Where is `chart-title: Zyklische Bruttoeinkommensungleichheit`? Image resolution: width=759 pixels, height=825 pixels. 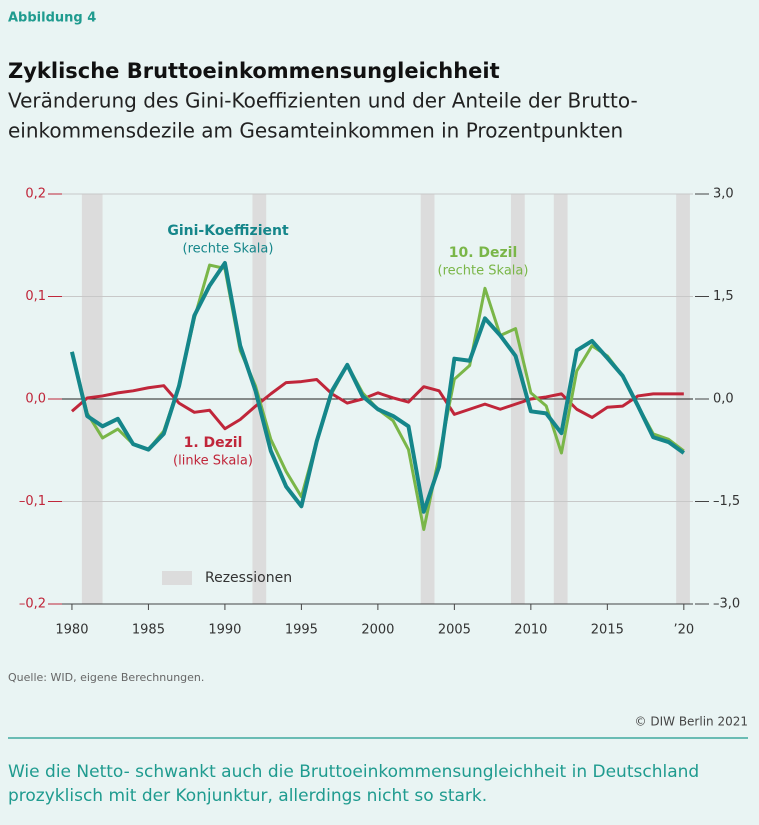
chart-title: Zyklische Bruttoeinkommensungleichheit is located at coordinates (254, 71).